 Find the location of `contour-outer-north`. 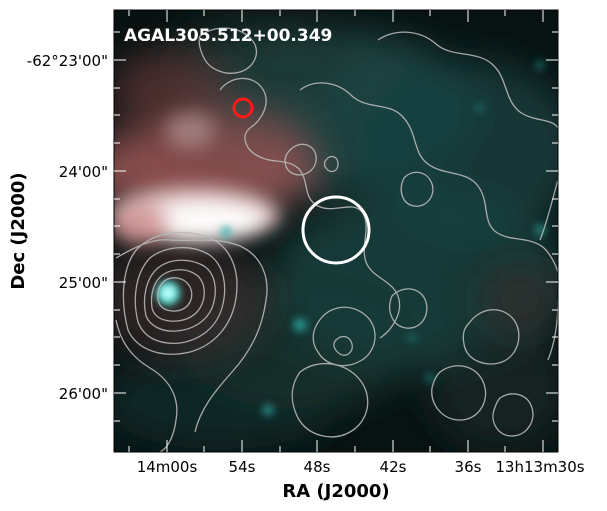

contour-outer-north is located at coordinates (227, 50).